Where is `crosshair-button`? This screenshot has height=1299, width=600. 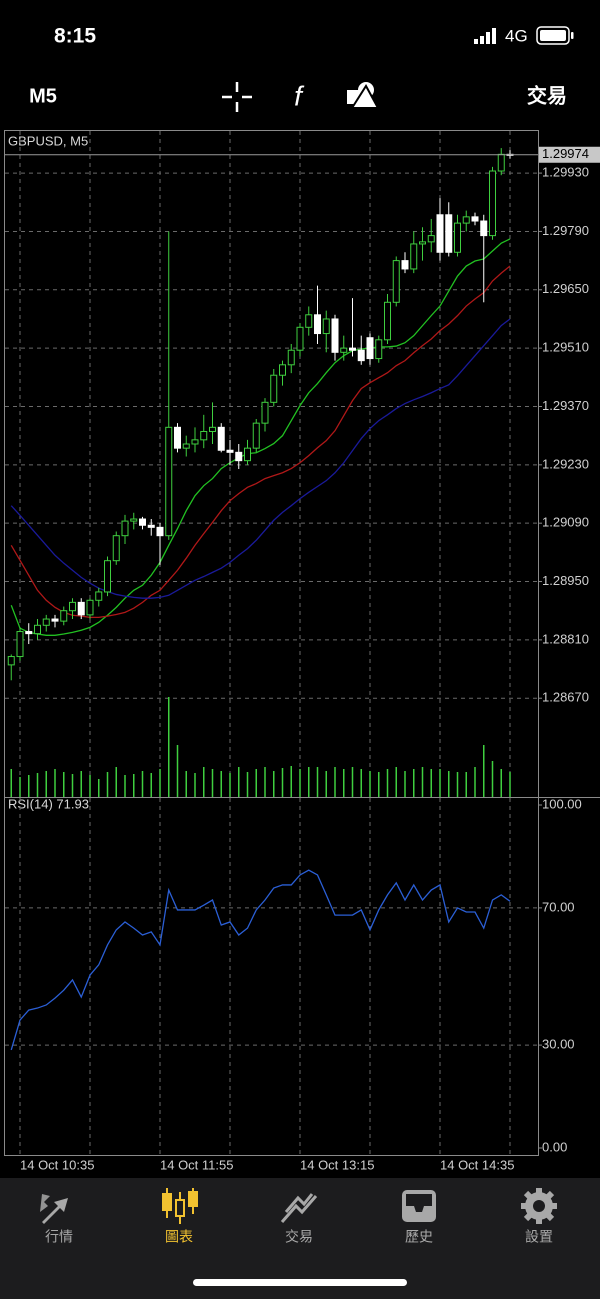 crosshair-button is located at coordinates (237, 97).